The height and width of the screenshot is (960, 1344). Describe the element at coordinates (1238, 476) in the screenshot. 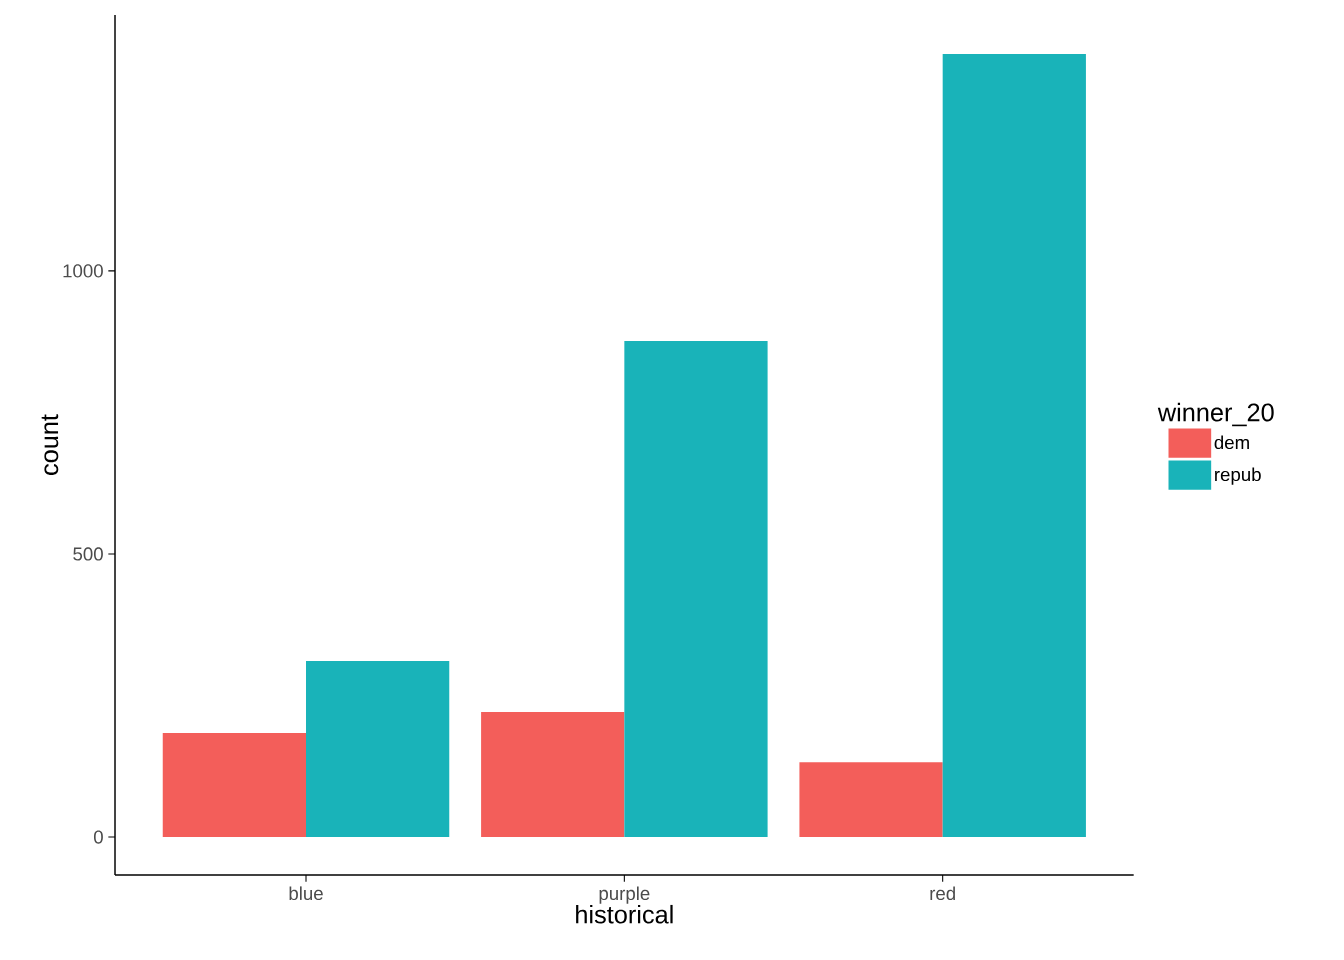

I see `legend-label: repub` at that location.